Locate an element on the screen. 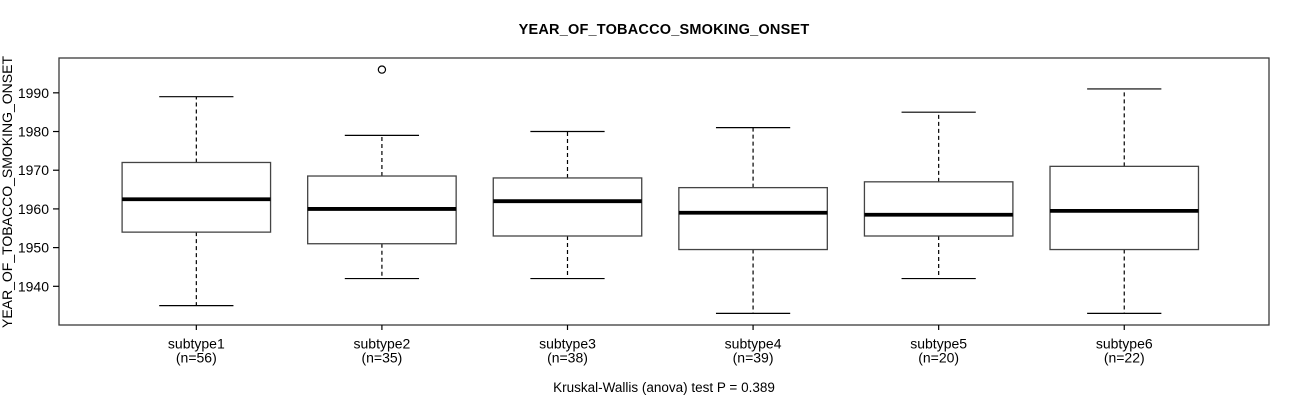 Image resolution: width=1300 pixels, height=400 pixels. y-tick-label-1940: 1940 is located at coordinates (33, 286).